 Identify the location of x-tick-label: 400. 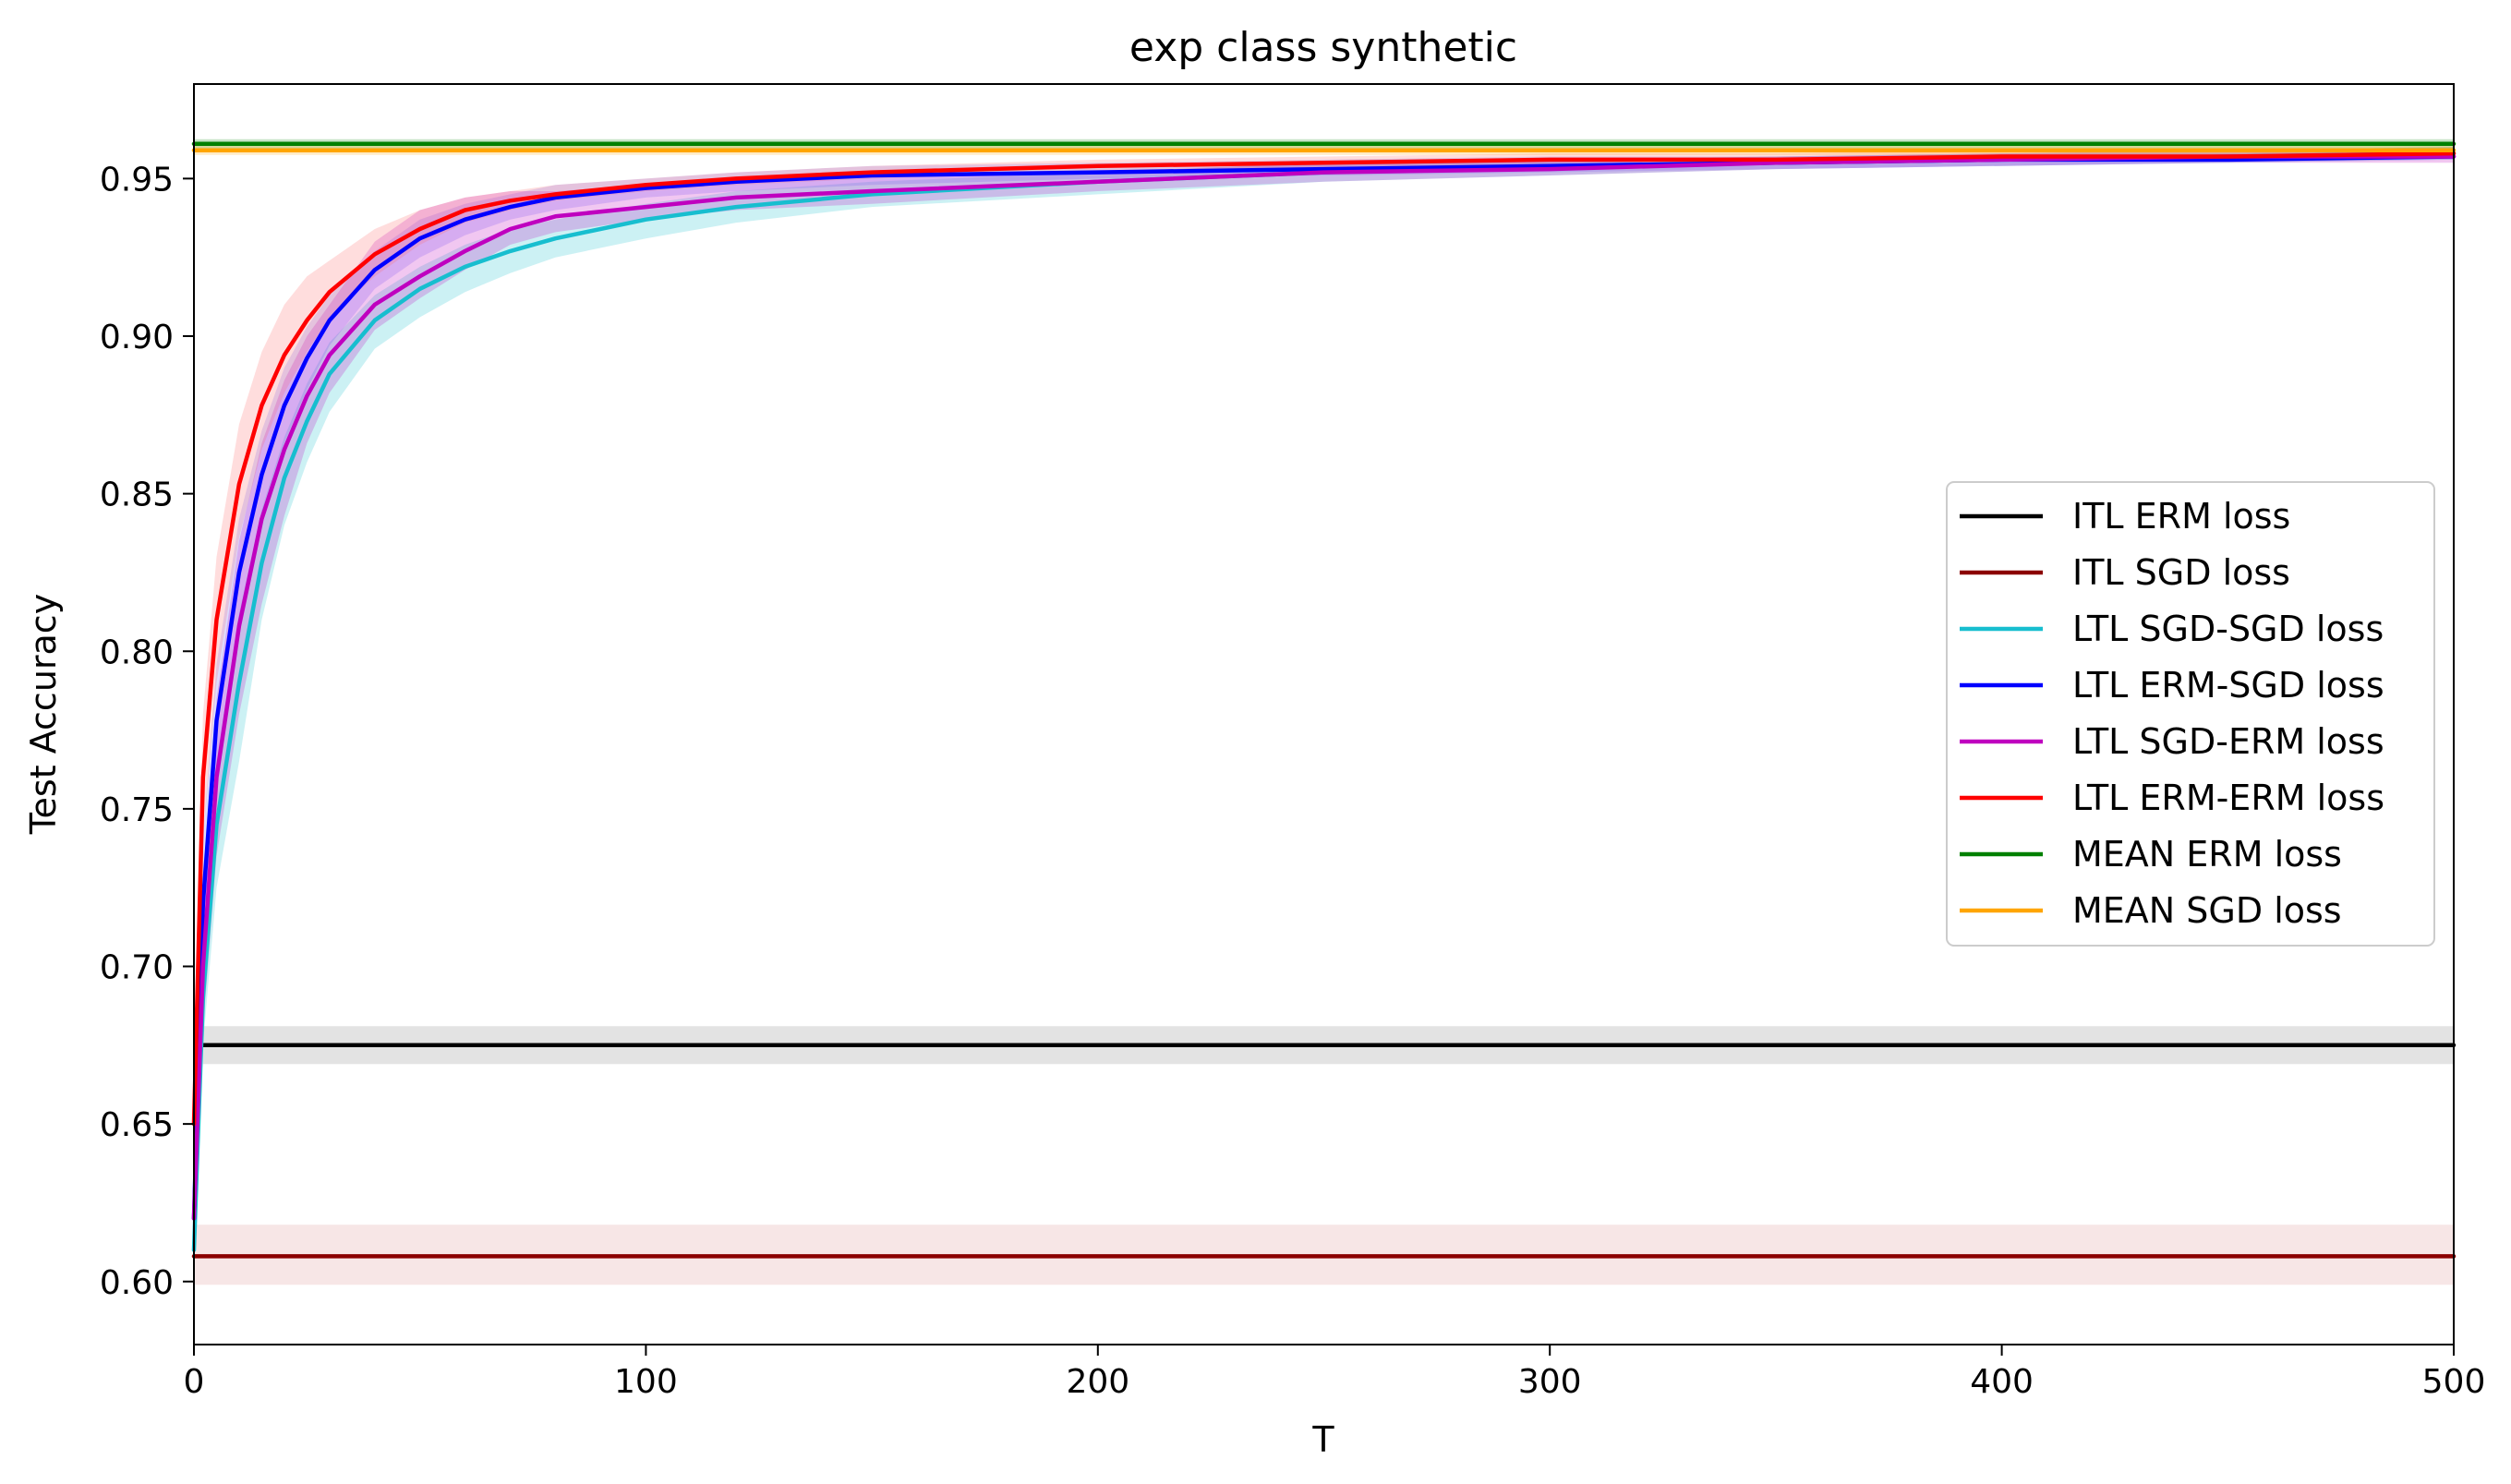
(2002, 1382).